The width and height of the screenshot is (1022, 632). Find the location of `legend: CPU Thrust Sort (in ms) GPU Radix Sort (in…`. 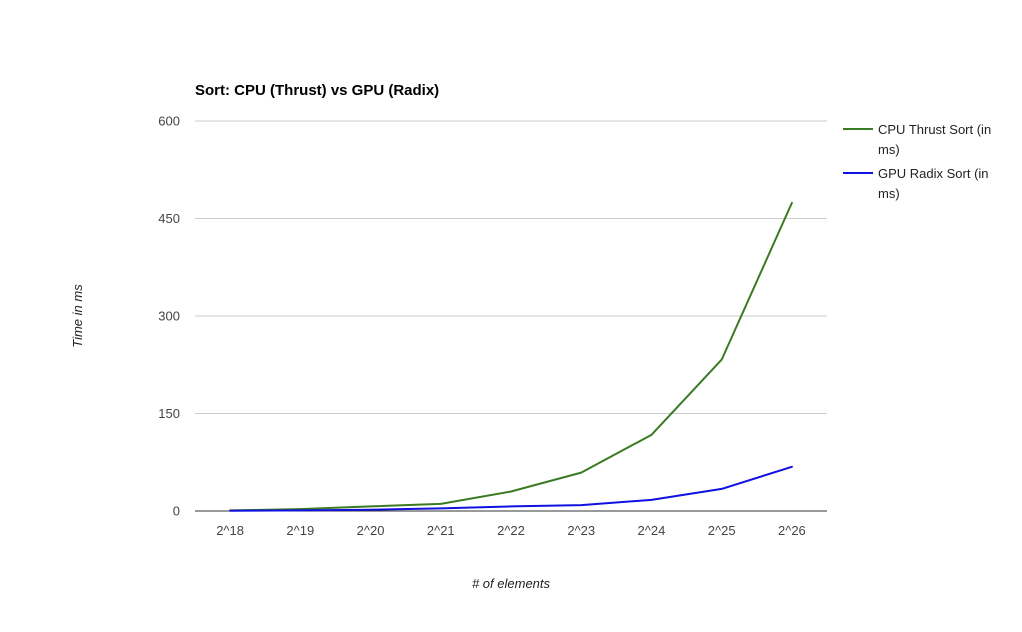

legend: CPU Thrust Sort (in ms) GPU Radix Sort (in… is located at coordinates (917, 161).